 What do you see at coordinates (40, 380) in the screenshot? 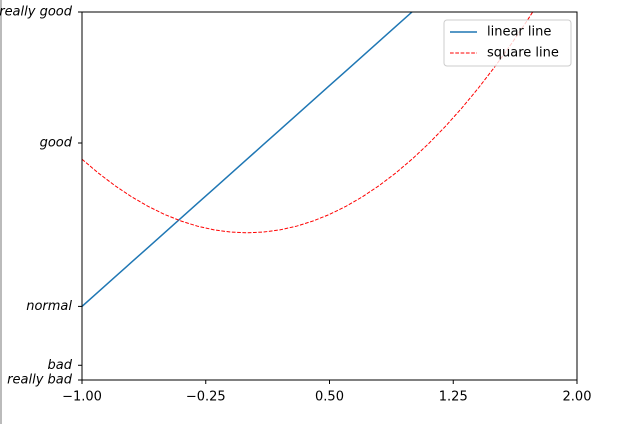
I see `y-tick-label: really bad` at bounding box center [40, 380].